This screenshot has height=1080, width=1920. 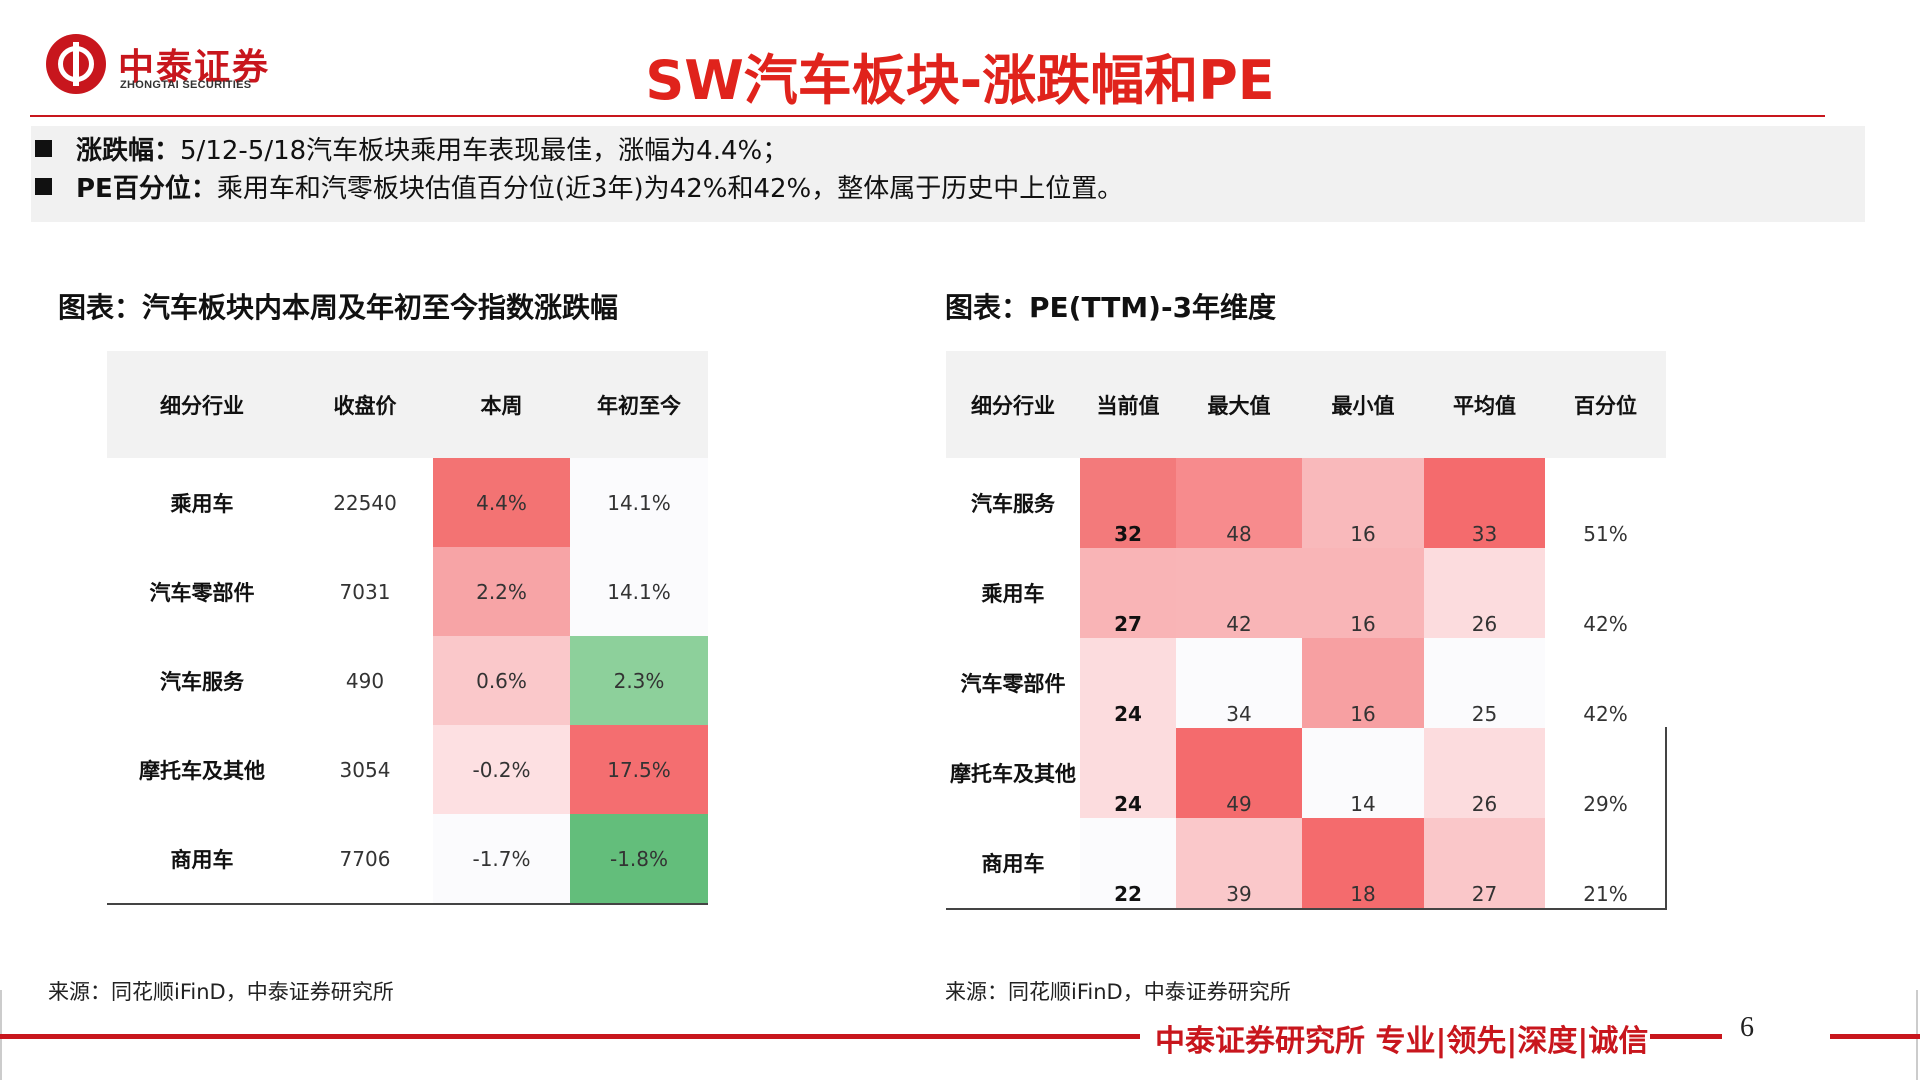 I want to click on table-row: 商用车 22 39 18 27 21%, so click(x=1306, y=864).